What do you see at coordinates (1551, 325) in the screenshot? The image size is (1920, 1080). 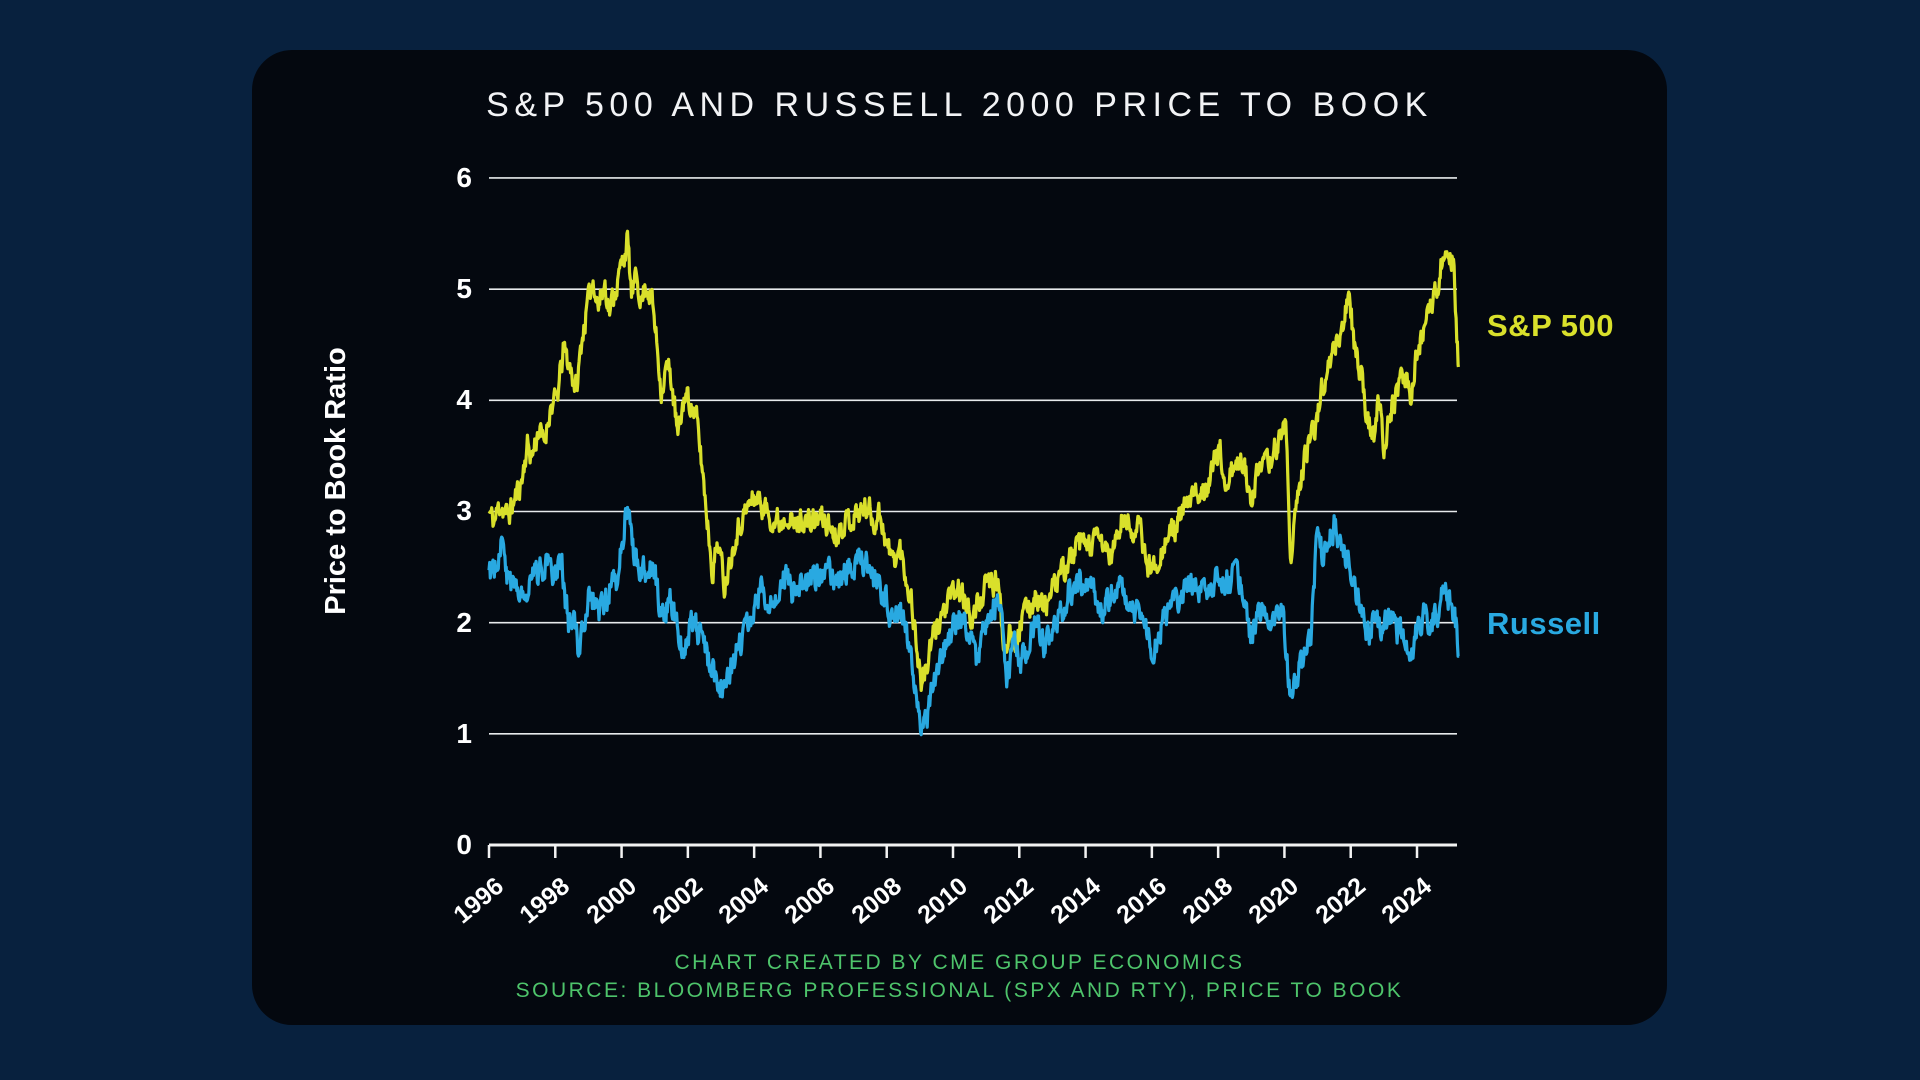 I see `legend-label-sp500: S&P 500` at bounding box center [1551, 325].